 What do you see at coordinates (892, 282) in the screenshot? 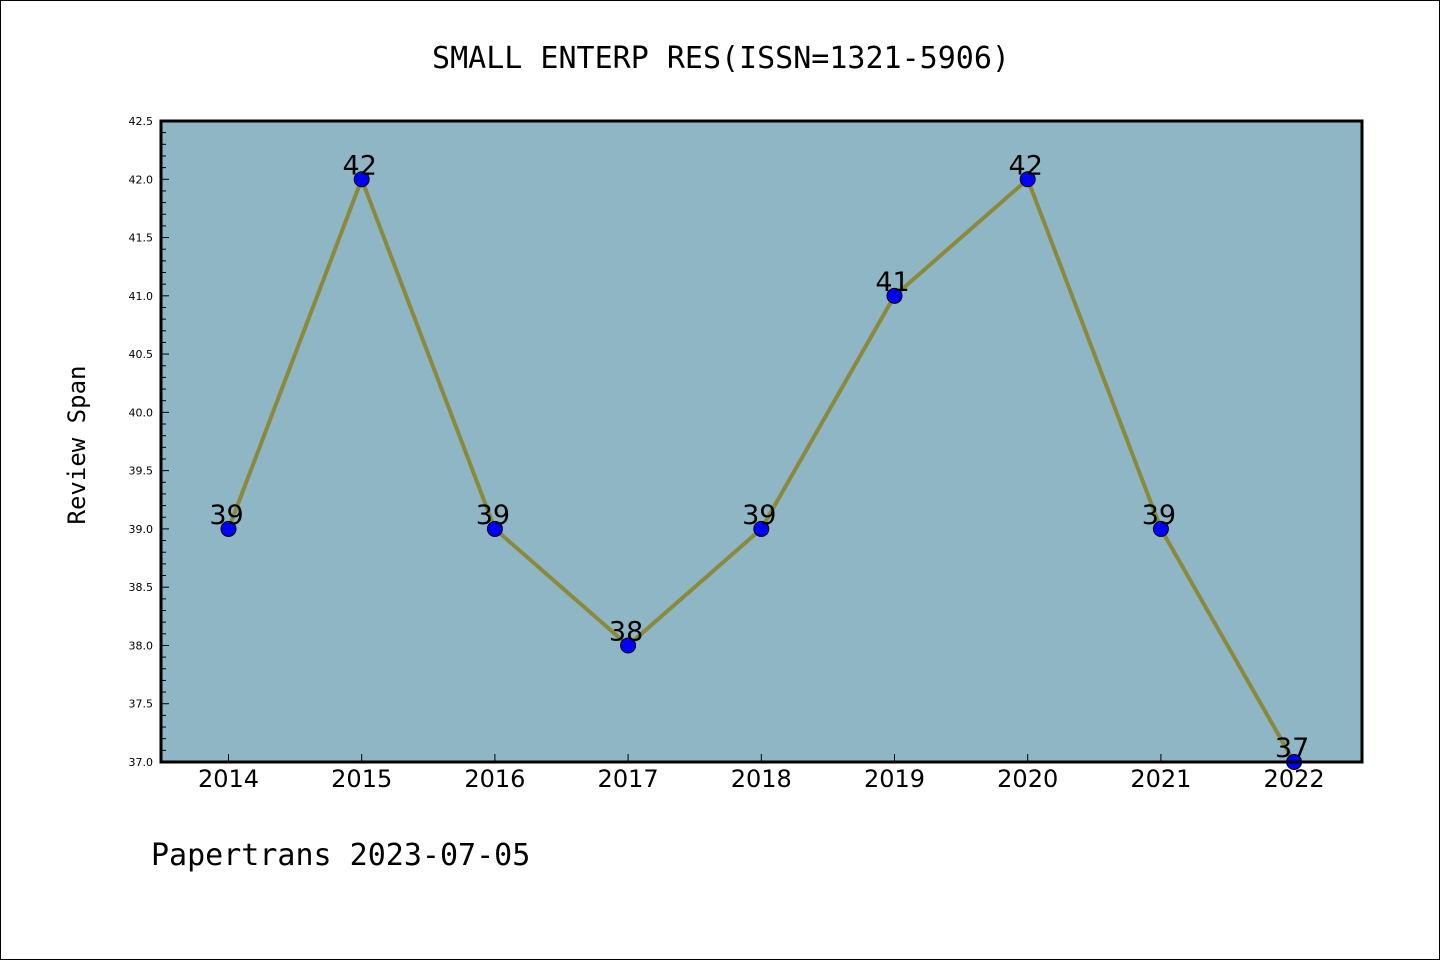
I see `data-label: 41` at bounding box center [892, 282].